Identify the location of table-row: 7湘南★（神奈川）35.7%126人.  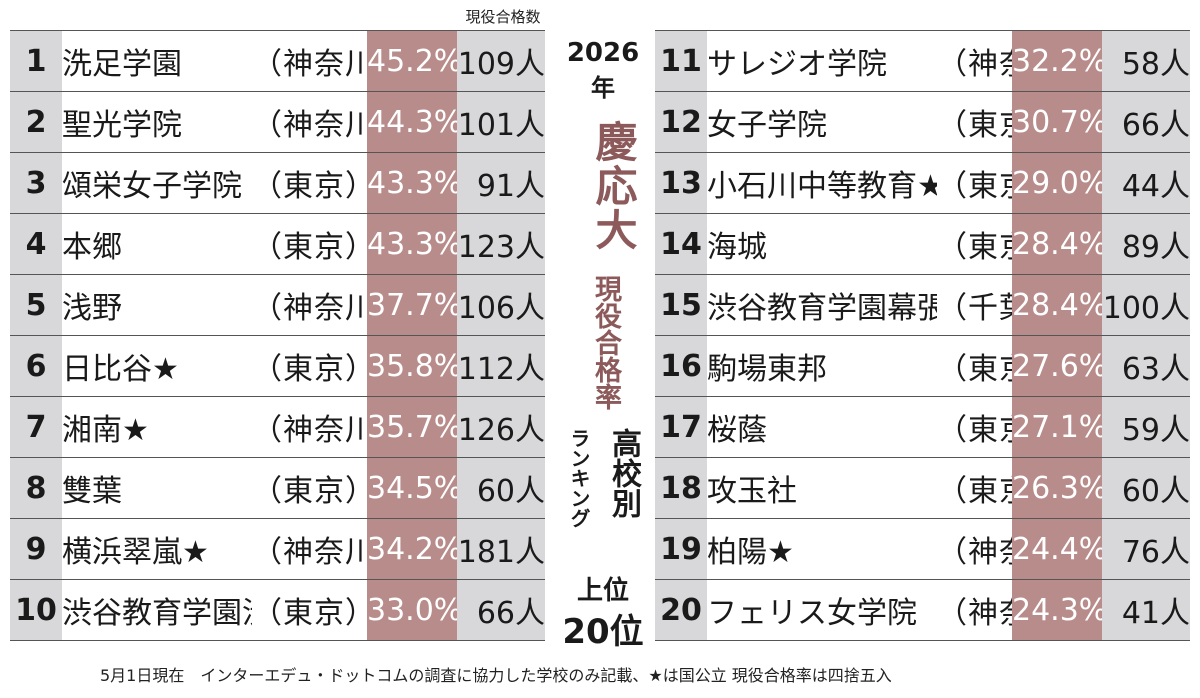
(277, 427).